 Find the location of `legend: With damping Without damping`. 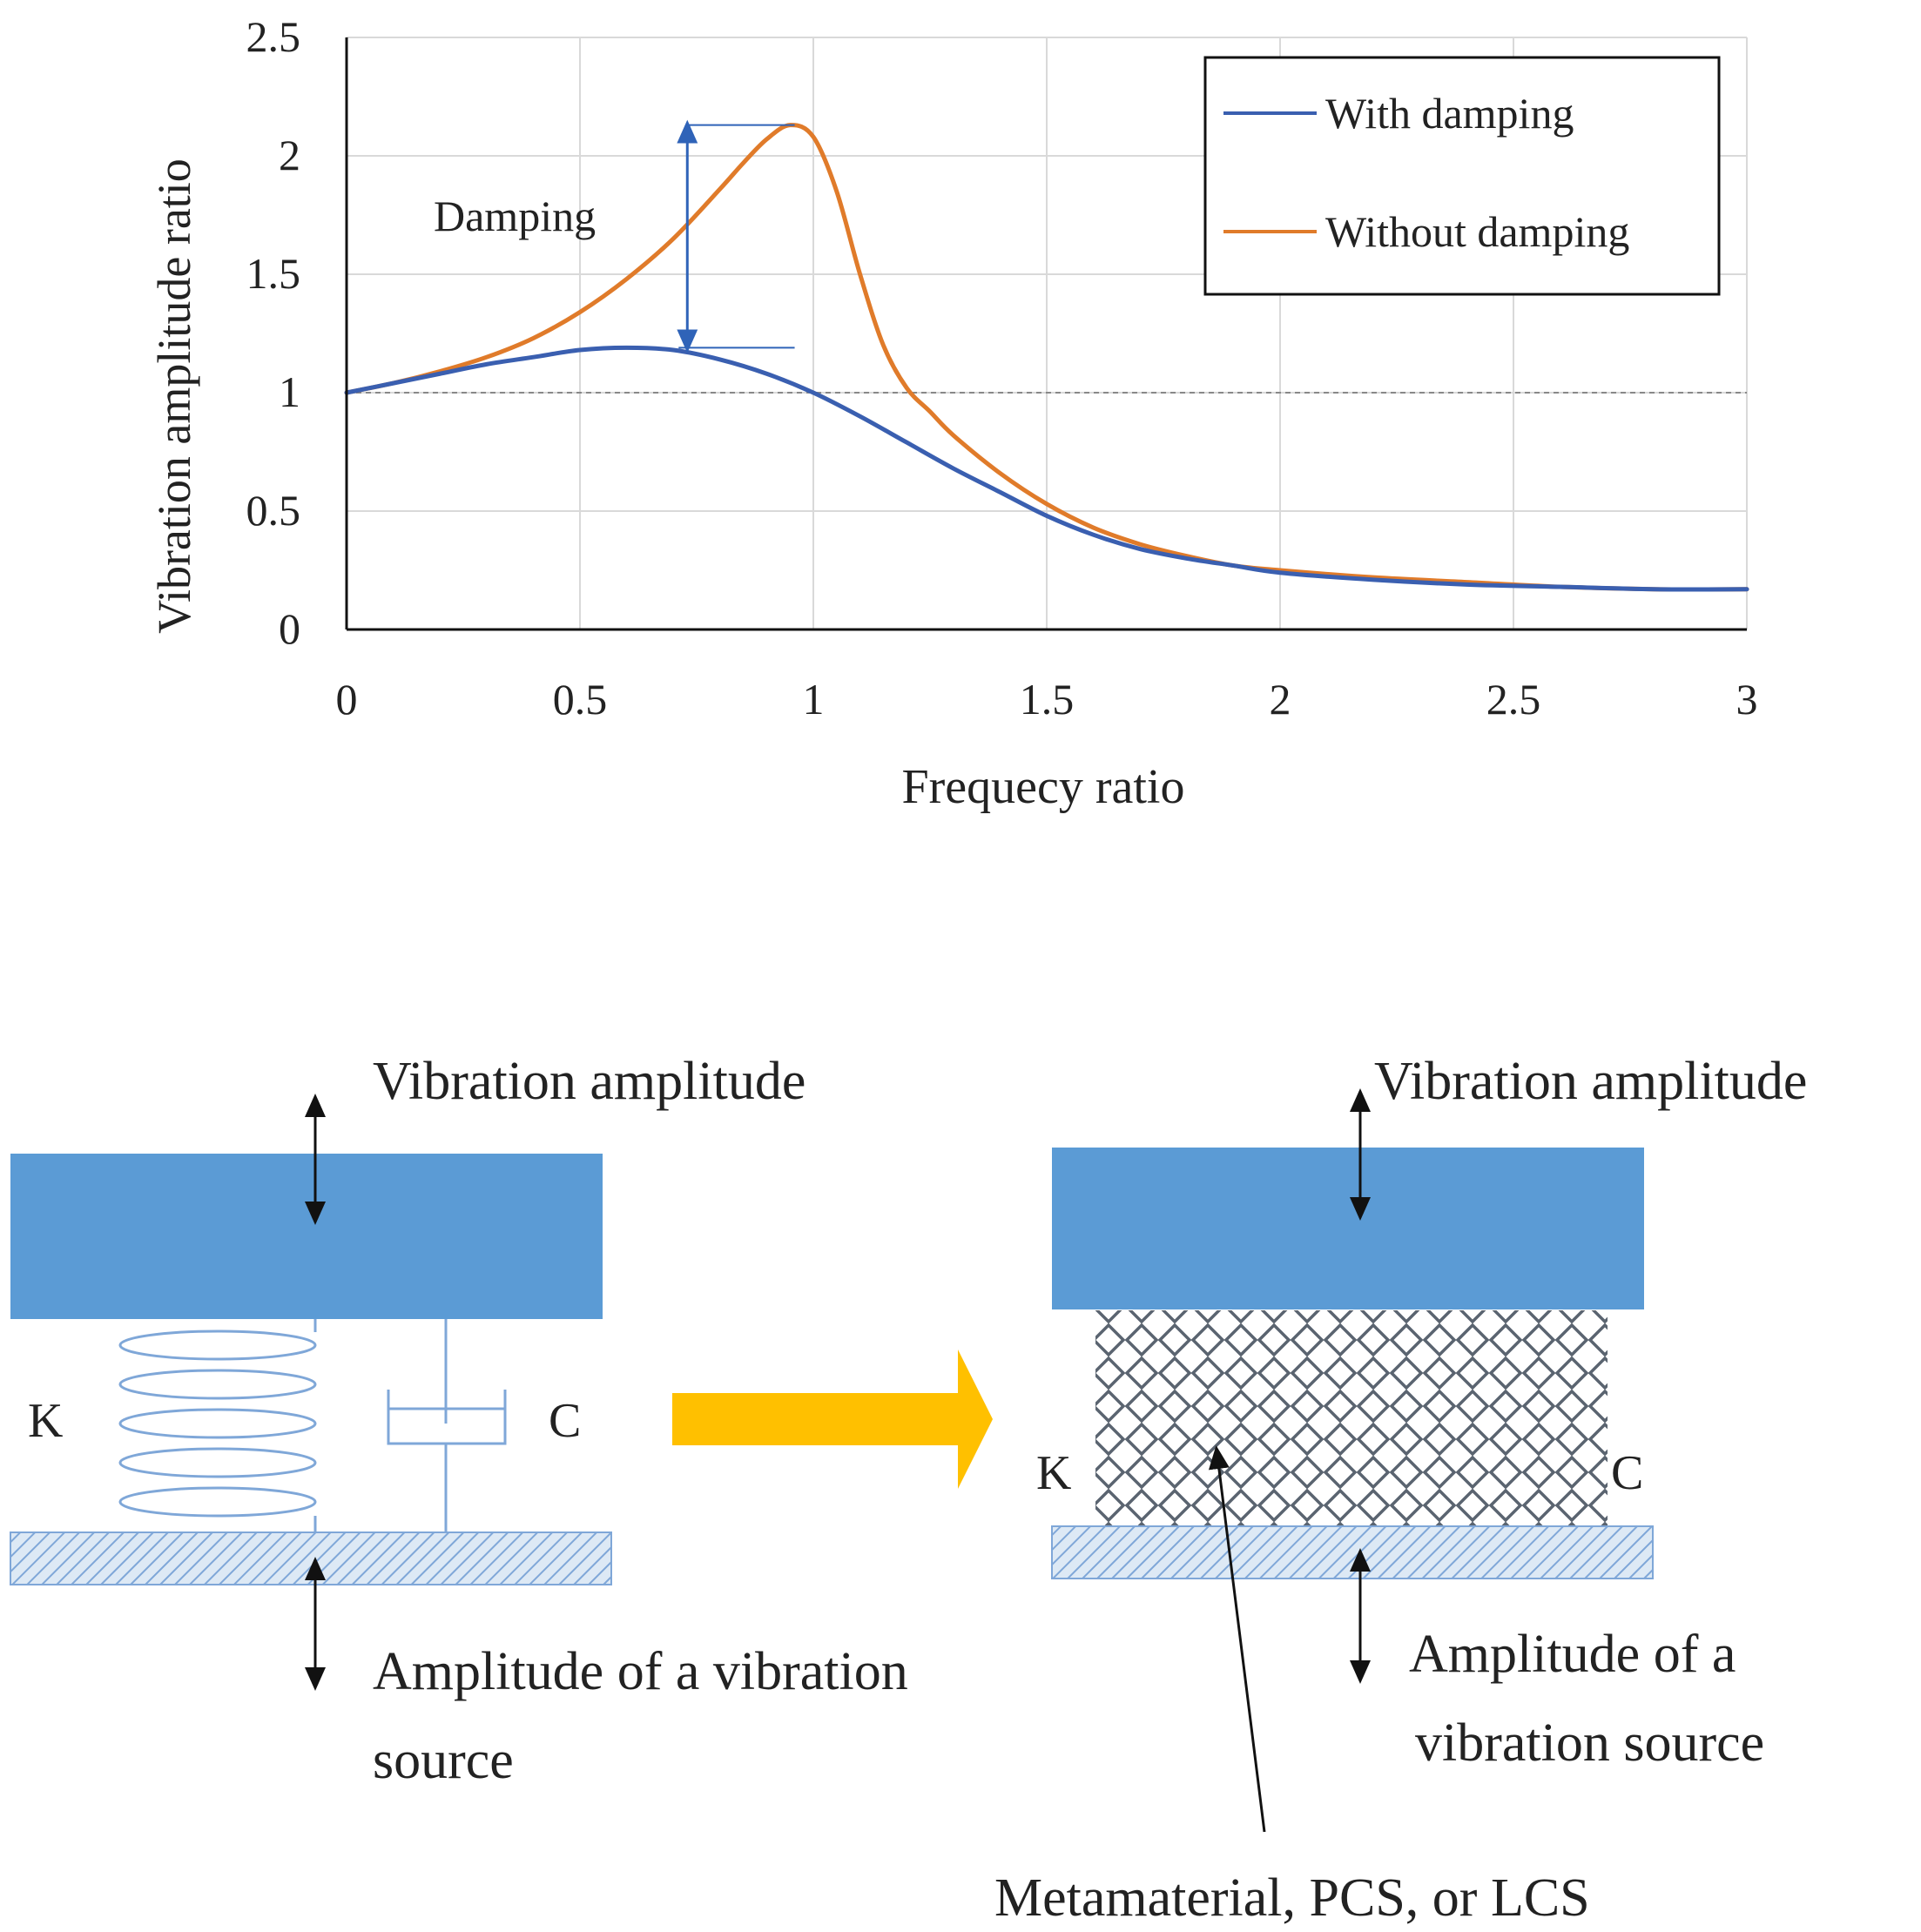

legend: With damping Without damping is located at coordinates (1462, 176).